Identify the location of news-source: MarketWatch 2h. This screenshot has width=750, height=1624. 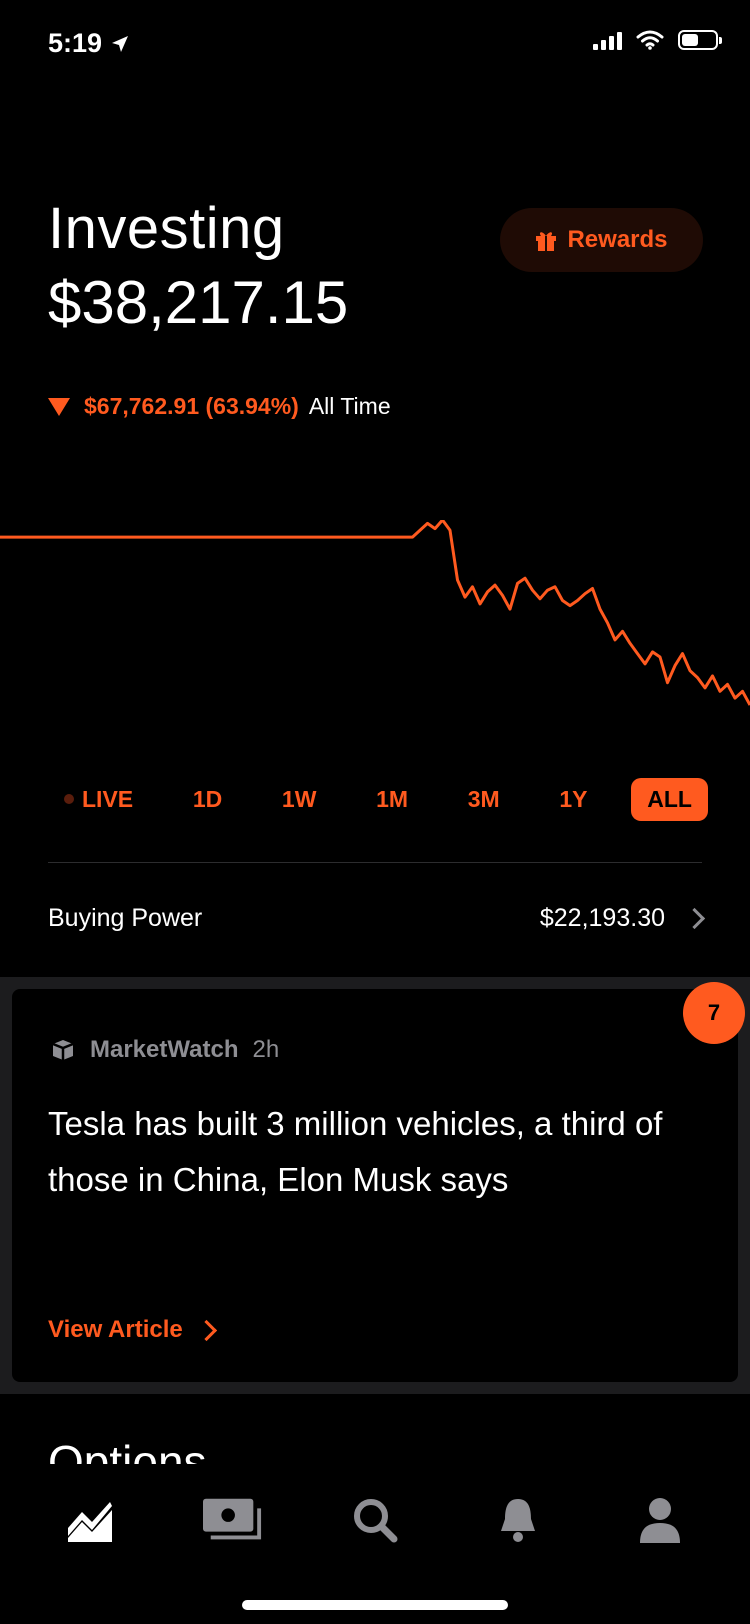
(164, 1050).